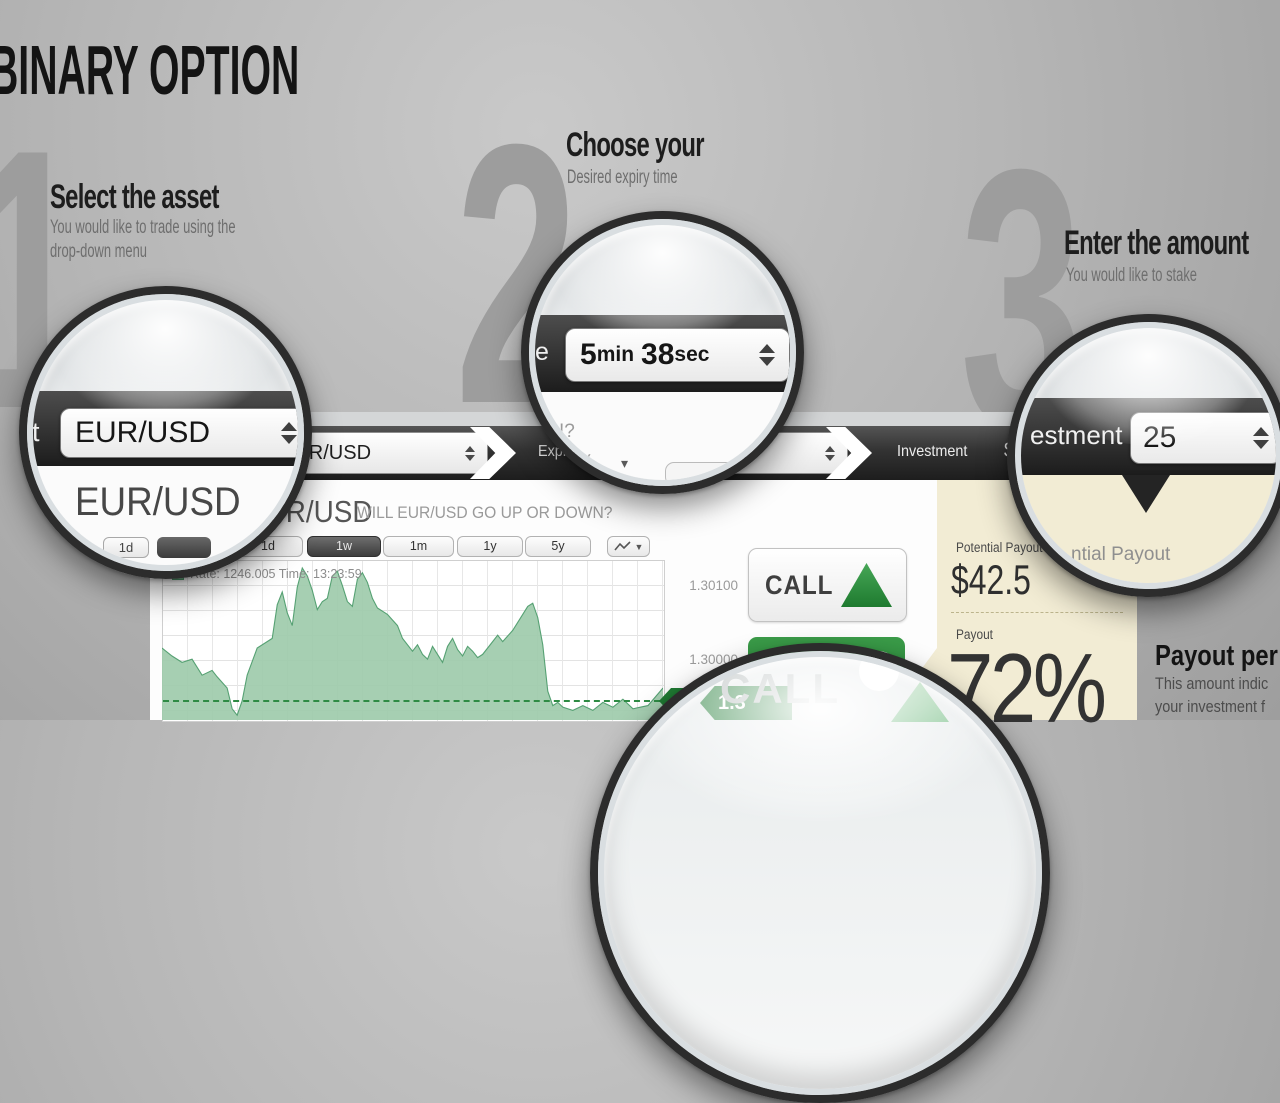 This screenshot has width=1280, height=1103. I want to click on magnifier-investment-glass: estment $ 25 ntial Payout, so click(1147, 455).